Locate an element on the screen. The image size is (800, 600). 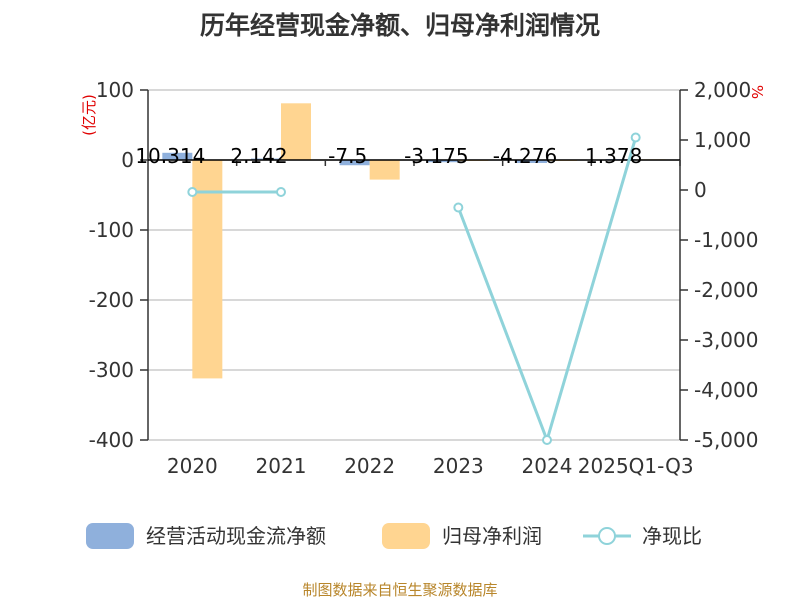
right-tick-label: -2,000 is located at coordinates (726, 290).